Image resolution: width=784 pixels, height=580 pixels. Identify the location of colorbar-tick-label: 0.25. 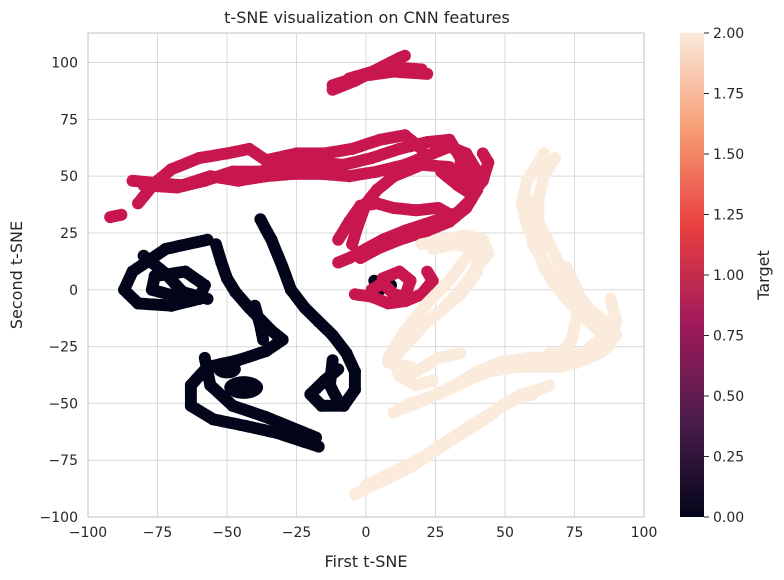
(728, 458).